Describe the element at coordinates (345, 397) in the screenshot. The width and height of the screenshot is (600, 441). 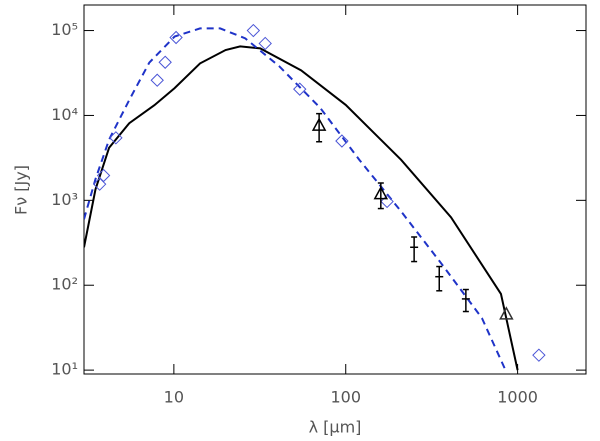
I see `x-tick-label: 100` at that location.